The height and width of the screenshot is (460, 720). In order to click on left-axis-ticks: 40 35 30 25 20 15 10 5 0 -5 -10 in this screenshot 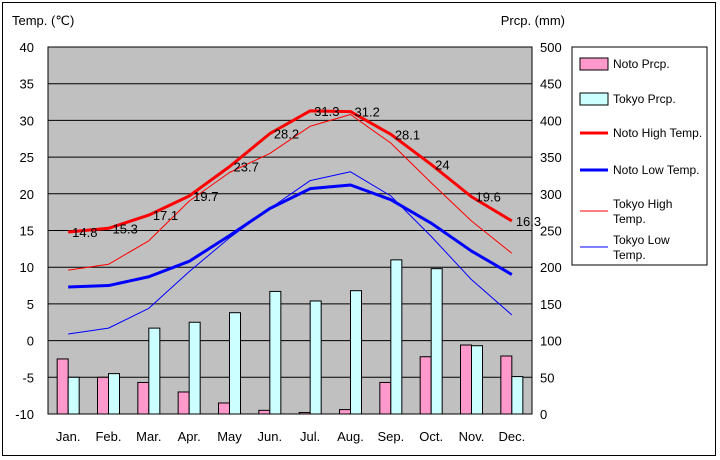, I will do `click(24, 231)`.